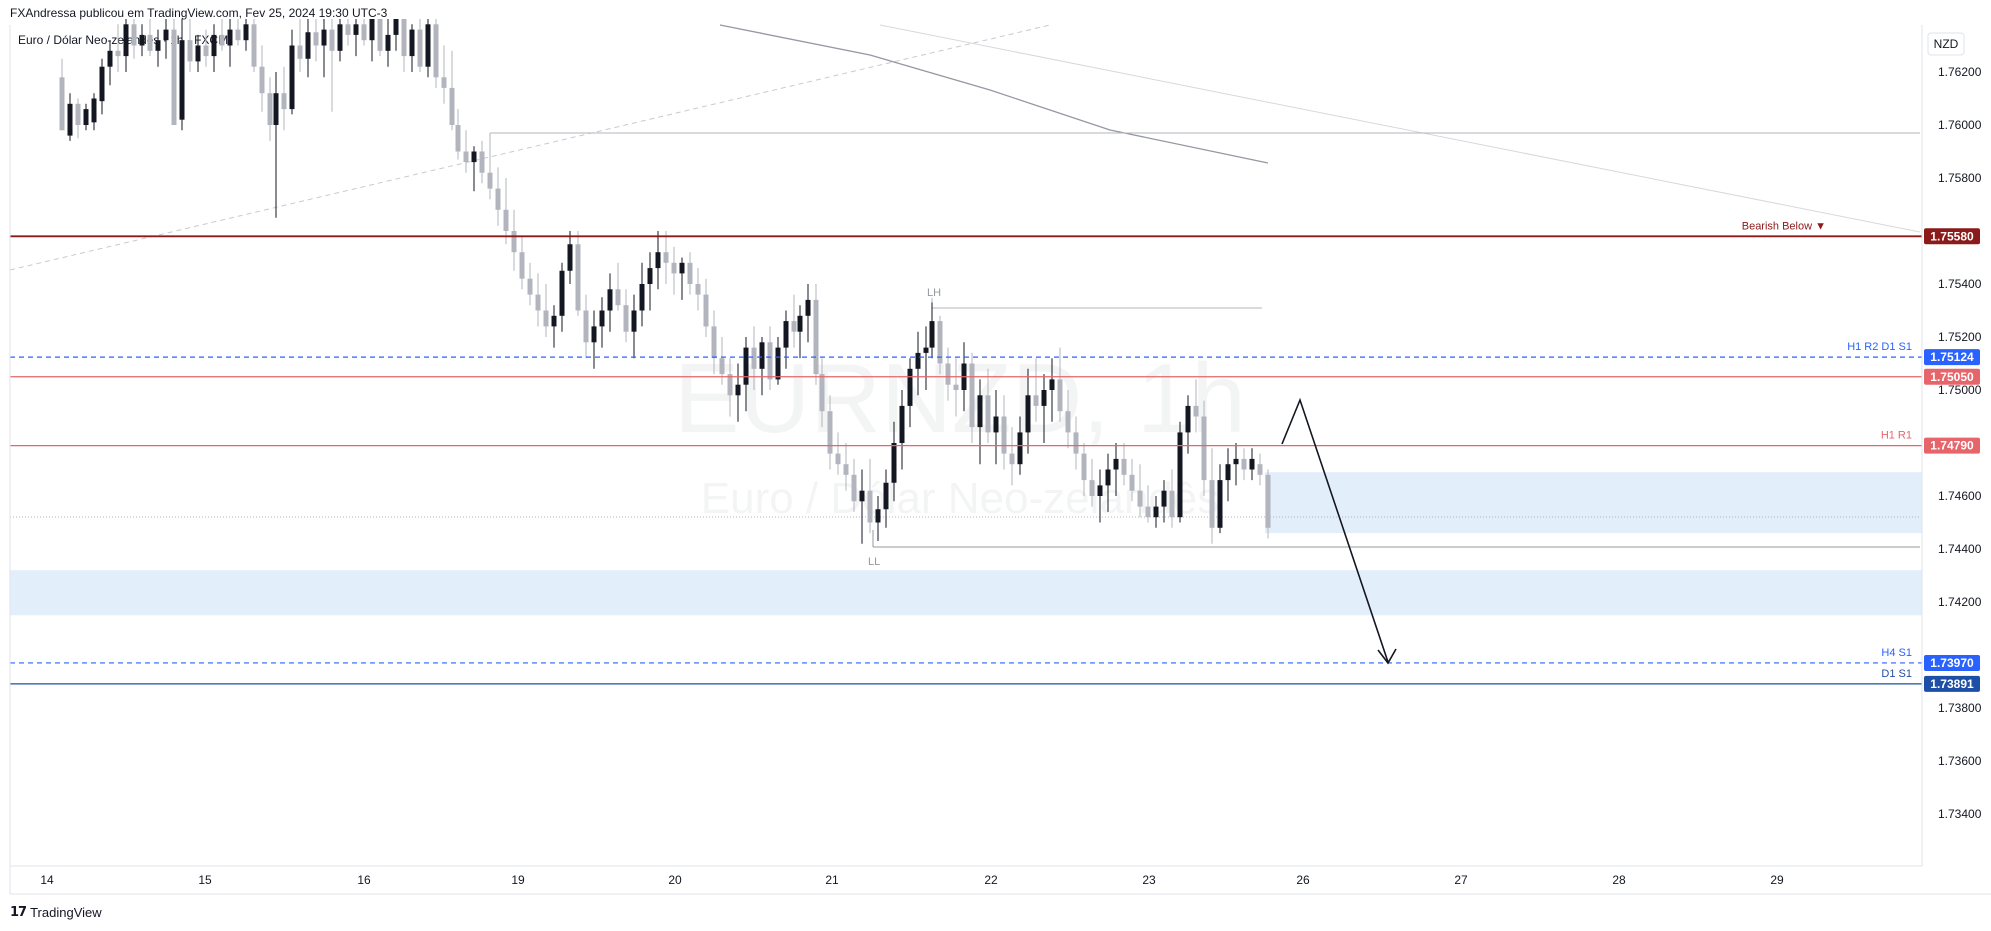 The width and height of the screenshot is (1991, 931). Describe the element at coordinates (912, 880) in the screenshot. I see `time-axis: 14 15 16 19 20 21 22 23 26 27 28 29` at that location.